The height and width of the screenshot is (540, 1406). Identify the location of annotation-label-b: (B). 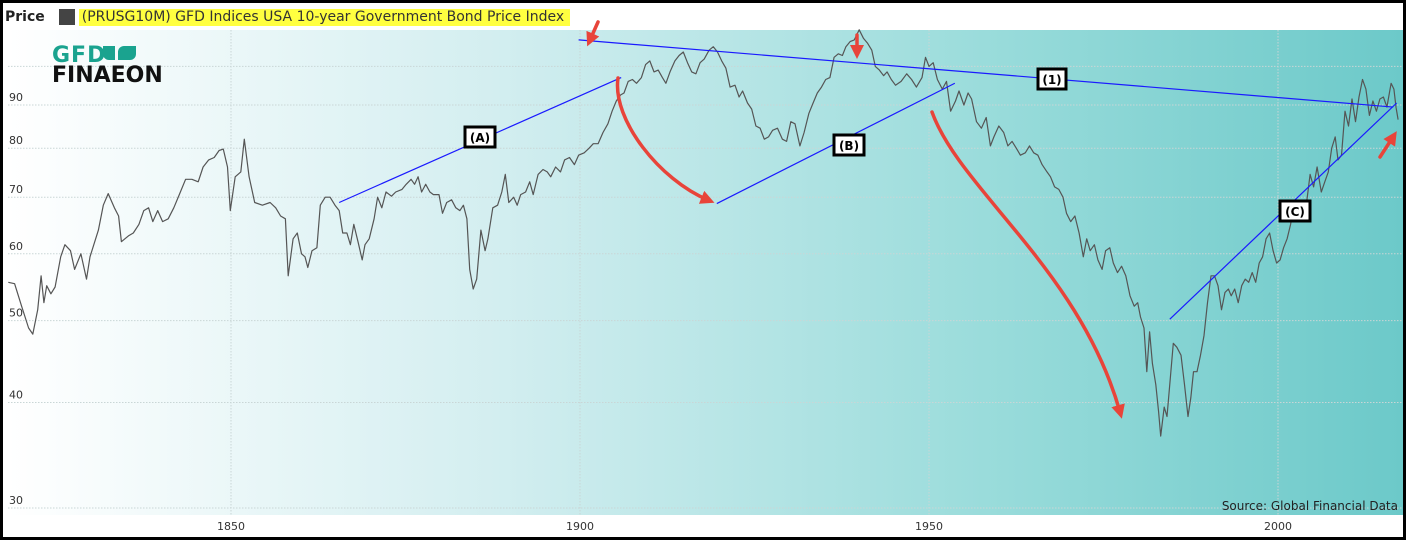
(849, 145).